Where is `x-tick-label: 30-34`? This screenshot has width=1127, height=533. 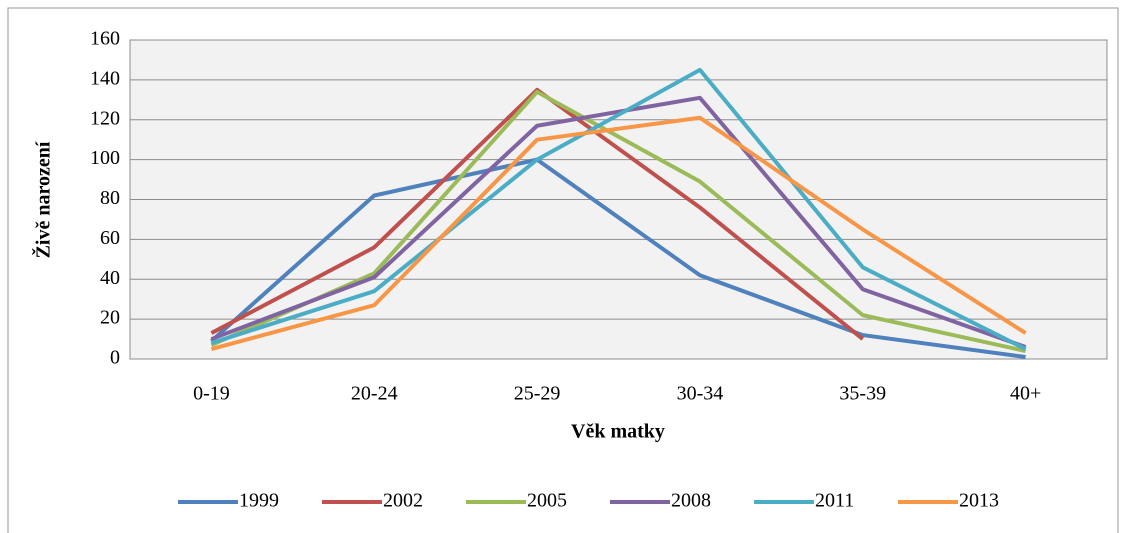
x-tick-label: 30-34 is located at coordinates (700, 394).